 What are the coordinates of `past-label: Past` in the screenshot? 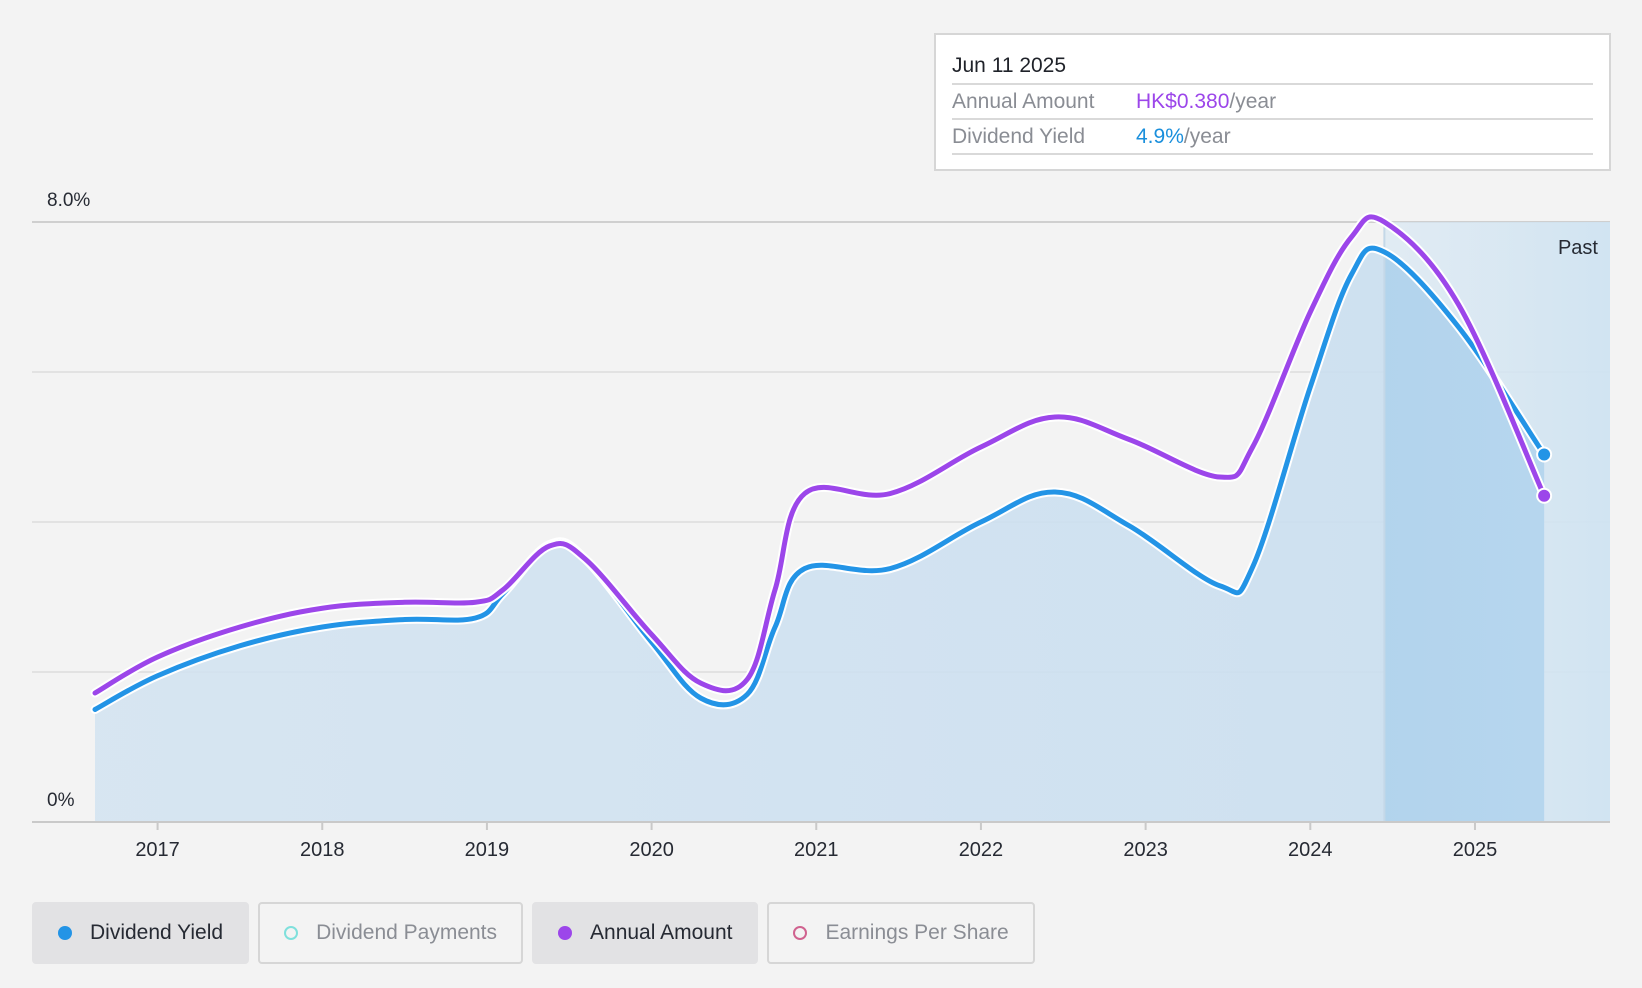 It's located at (1578, 248).